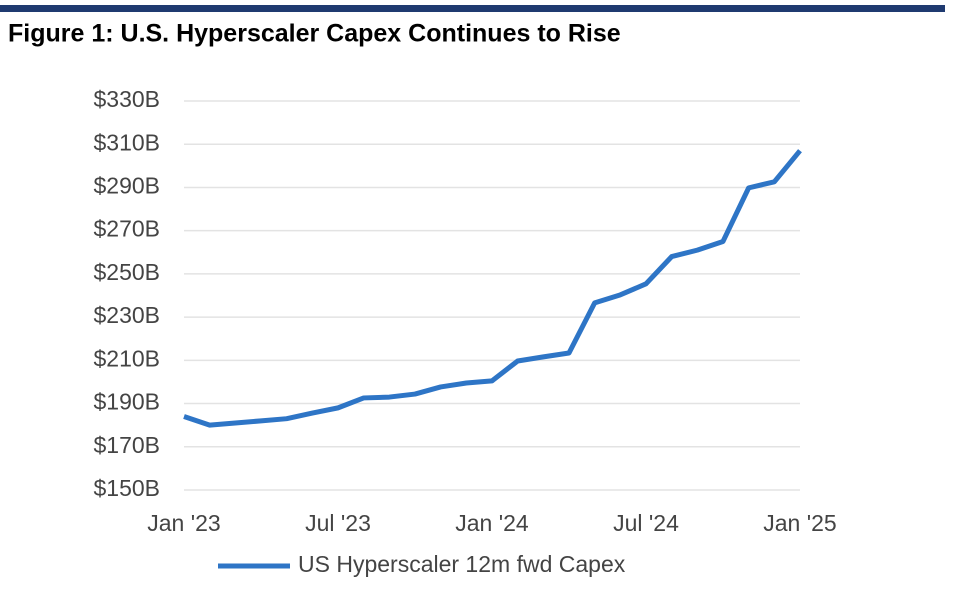 This screenshot has height=591, width=953. I want to click on header-bar, so click(472, 8).